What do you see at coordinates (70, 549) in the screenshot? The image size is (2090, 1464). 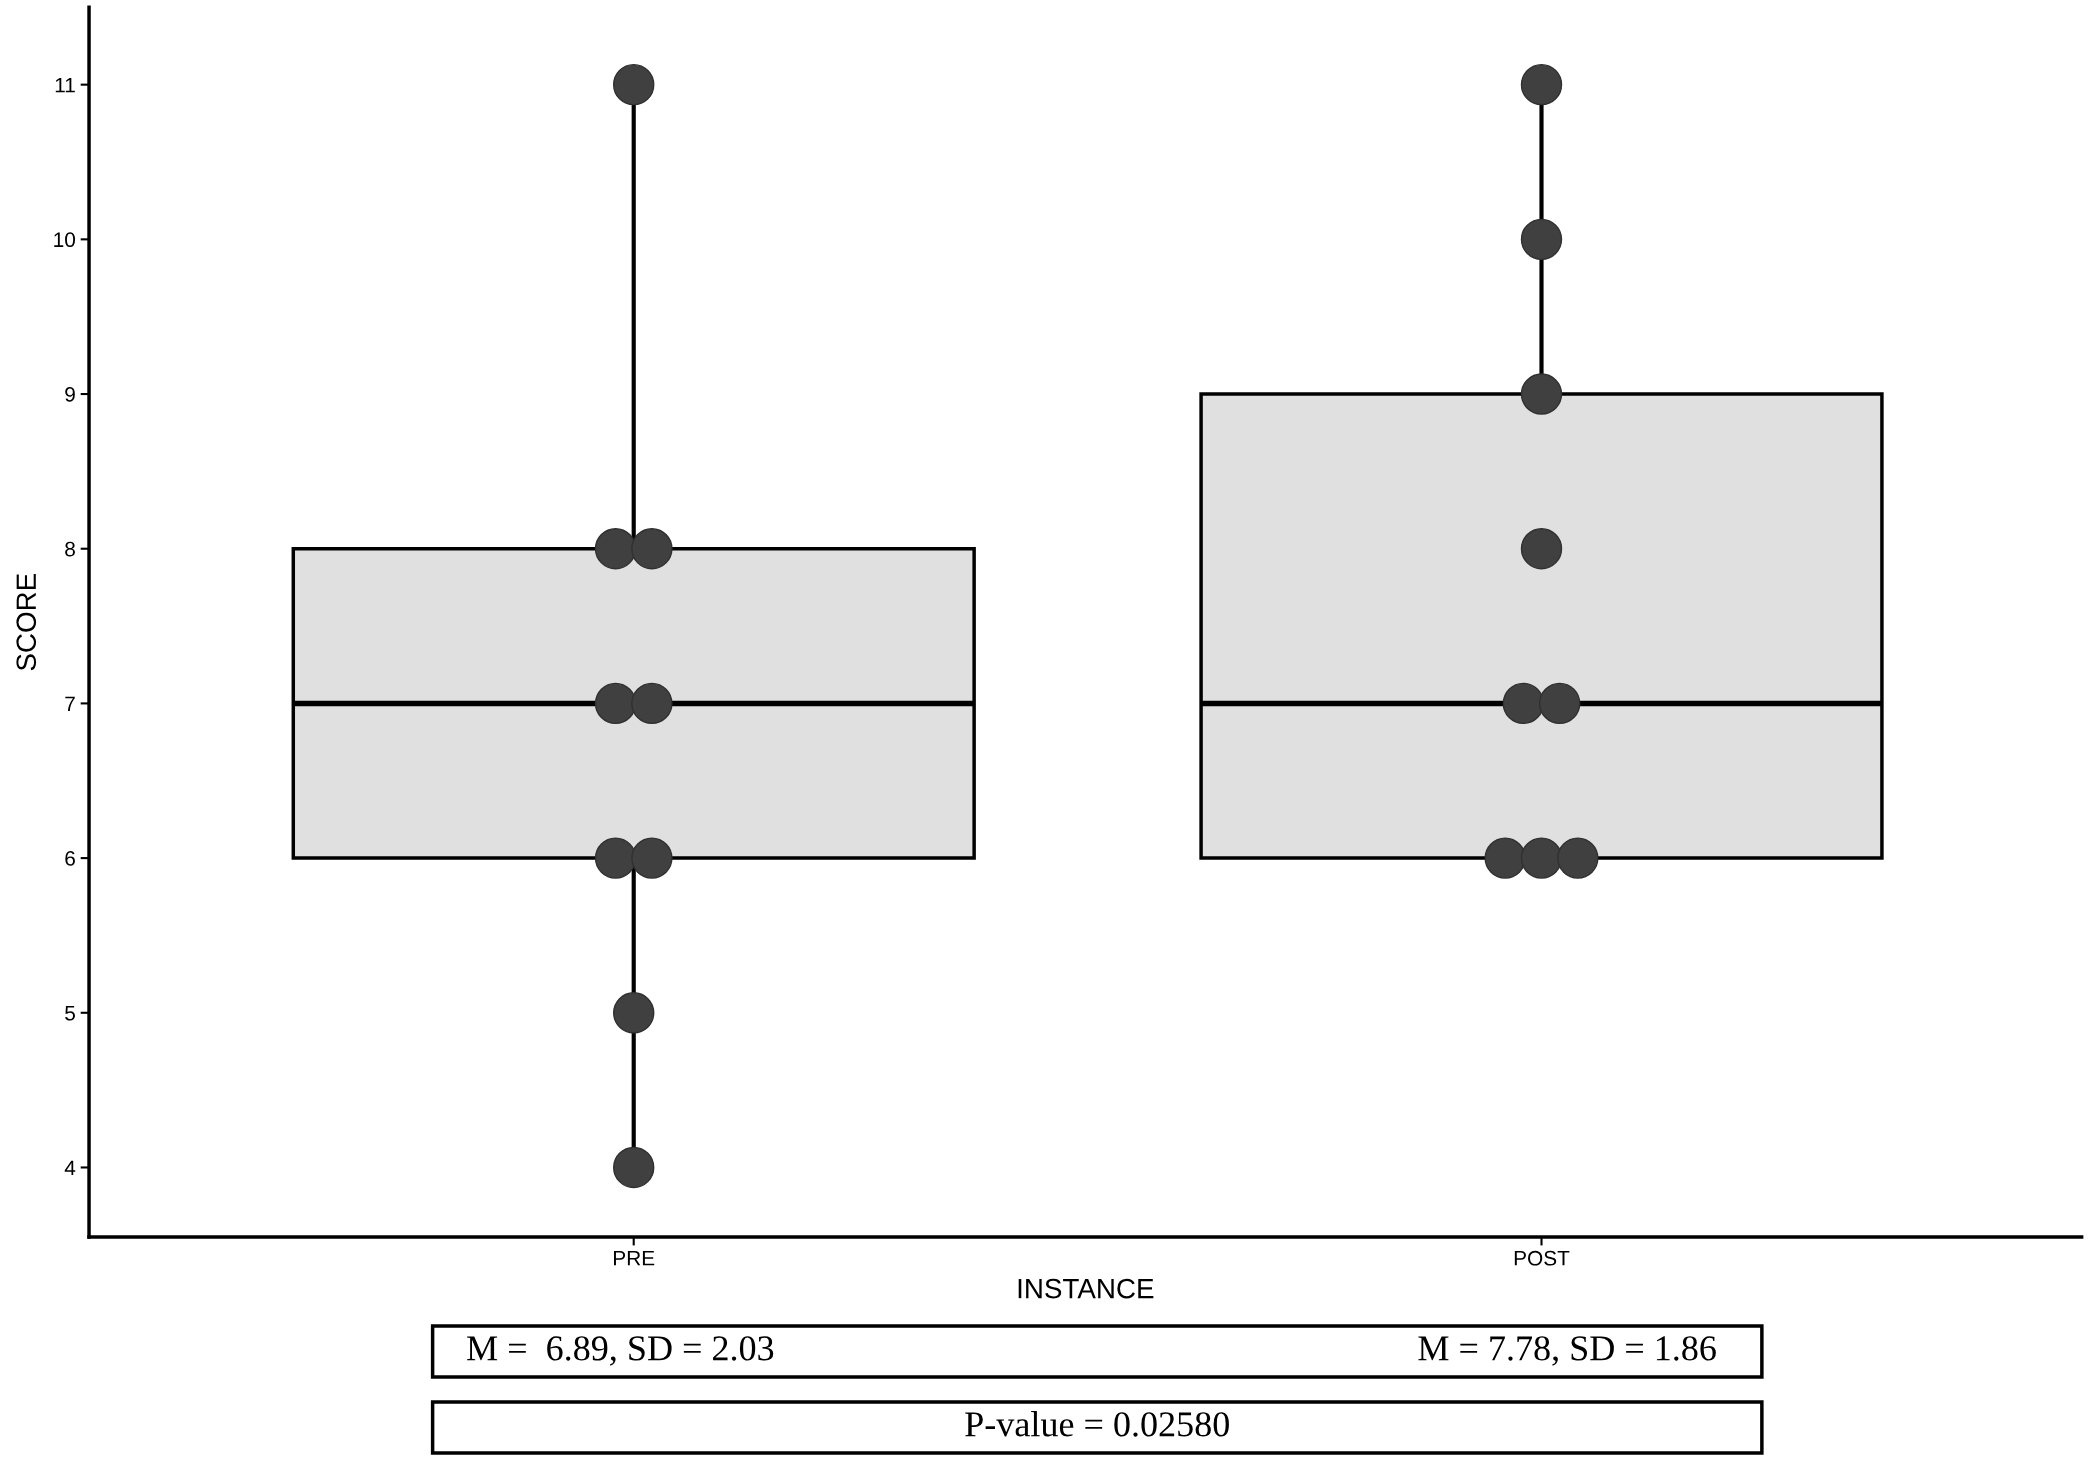 I see `y-tick-label: 8` at bounding box center [70, 549].